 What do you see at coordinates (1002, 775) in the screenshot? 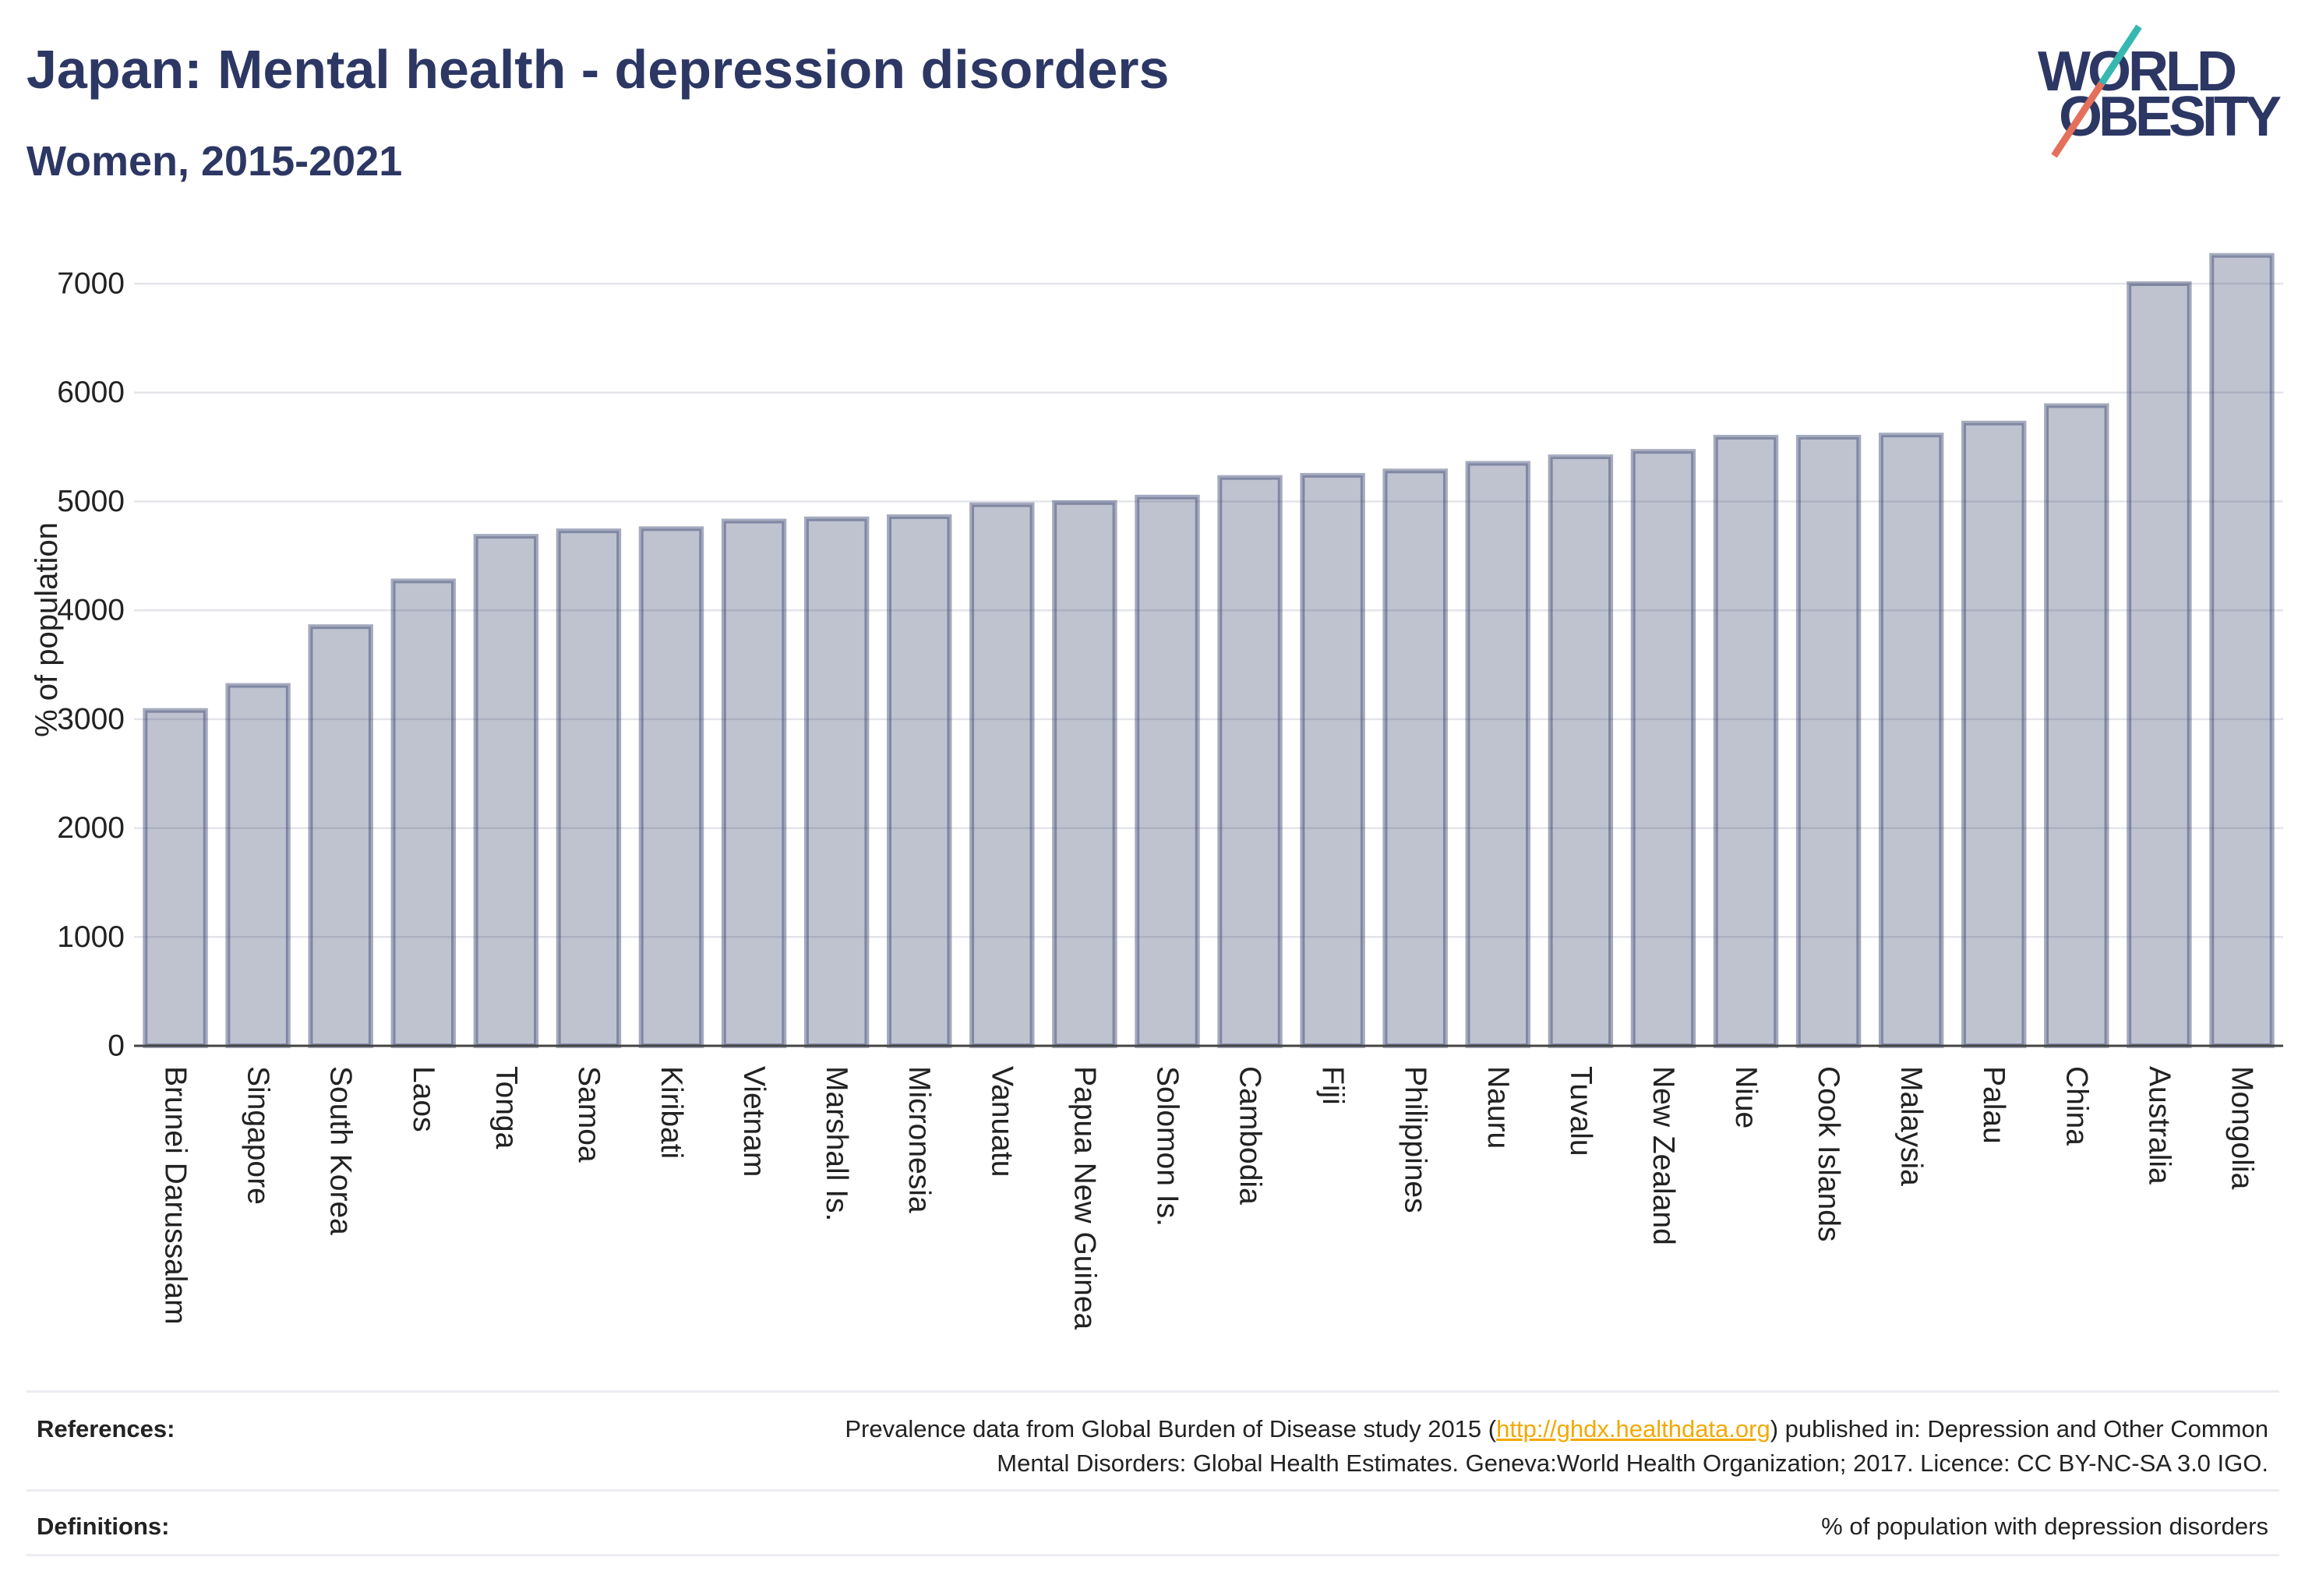
I see `bar-vanuatu` at bounding box center [1002, 775].